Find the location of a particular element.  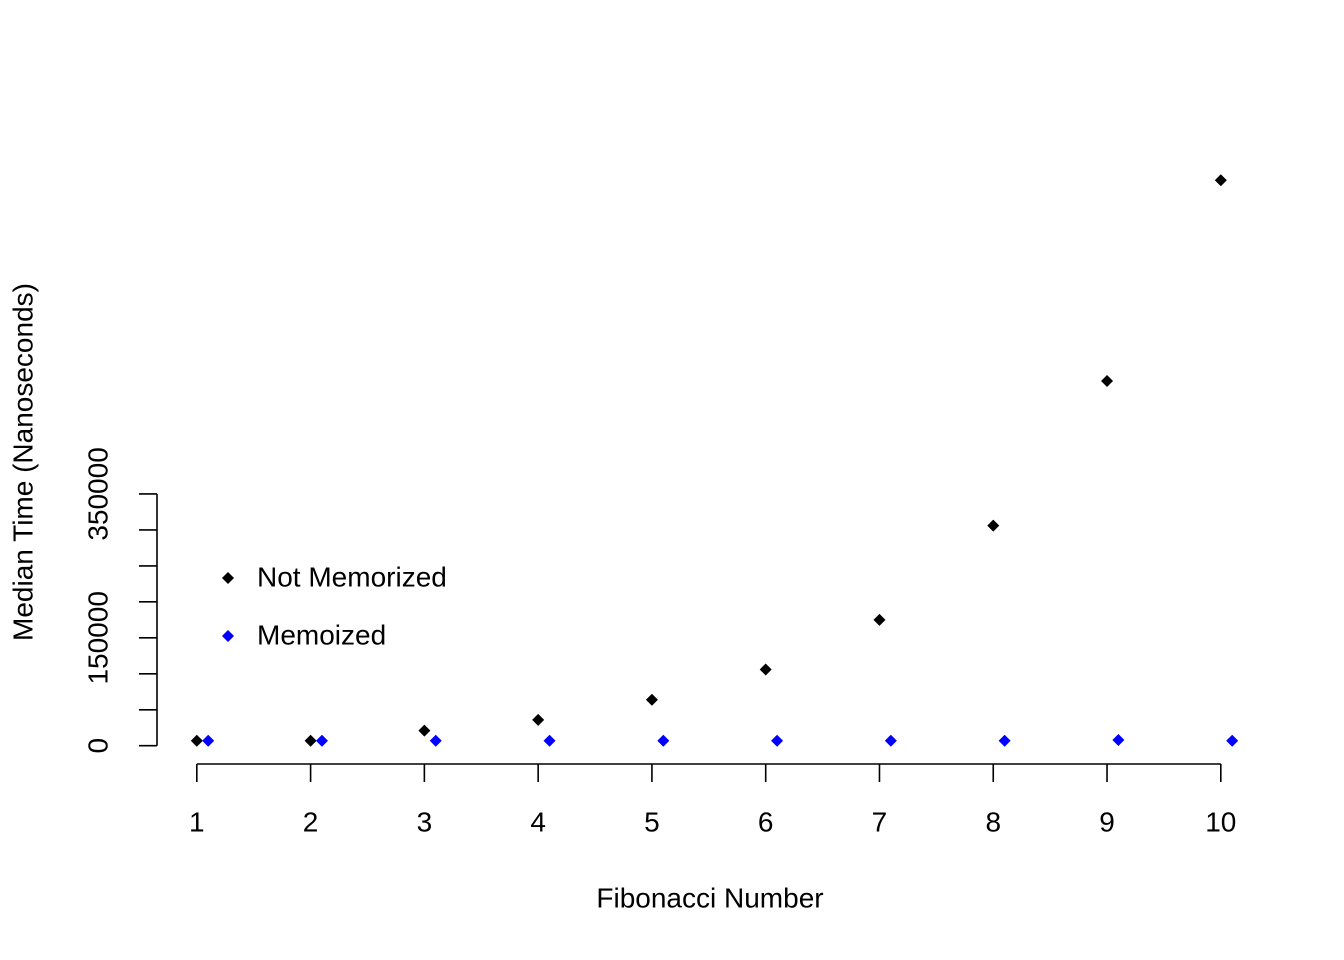

x-tick-label: 1 is located at coordinates (197, 821).